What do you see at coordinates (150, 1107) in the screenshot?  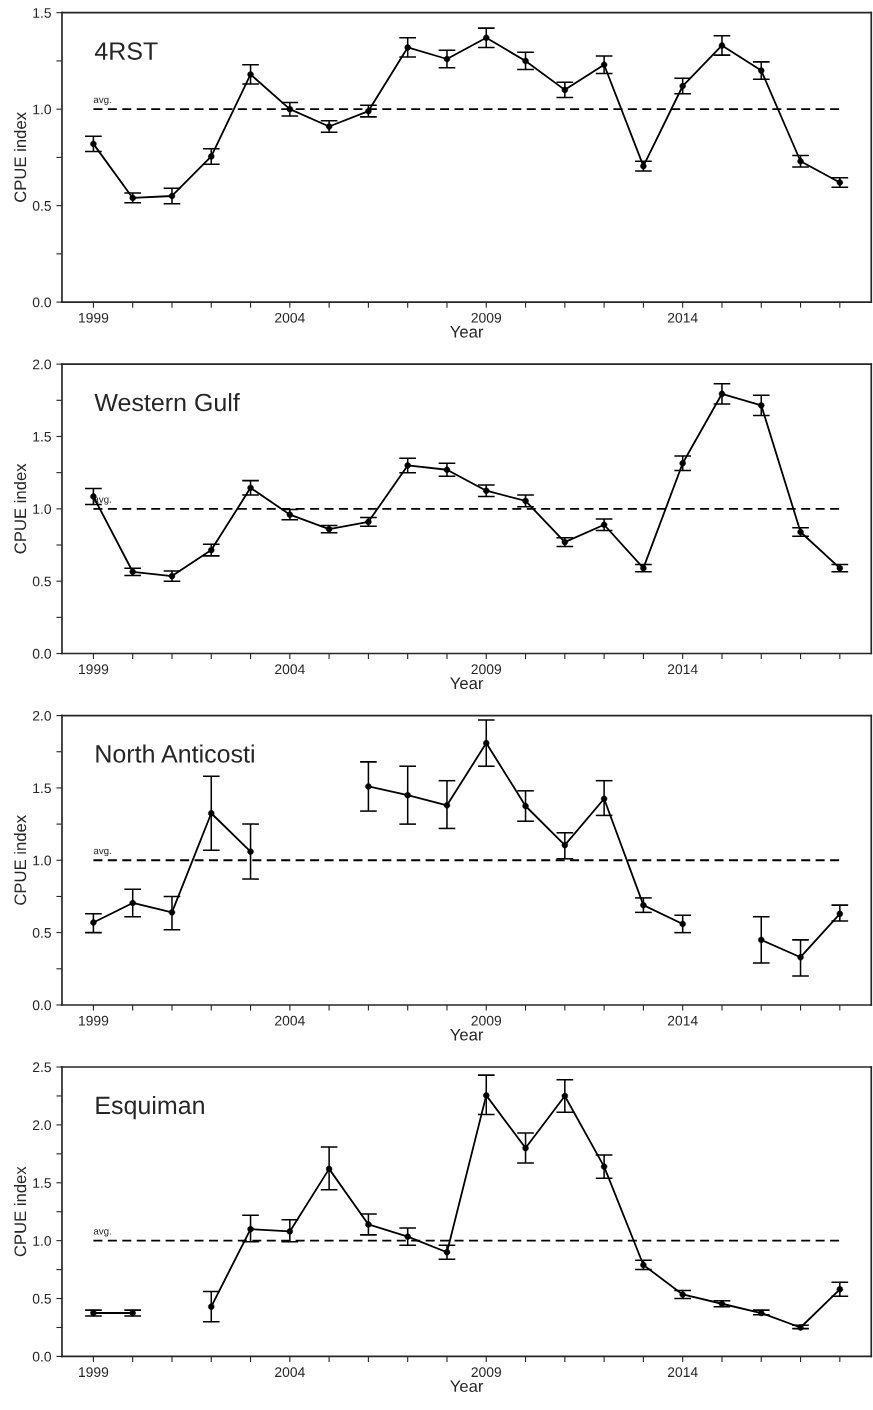 I see `text: Esquiman` at bounding box center [150, 1107].